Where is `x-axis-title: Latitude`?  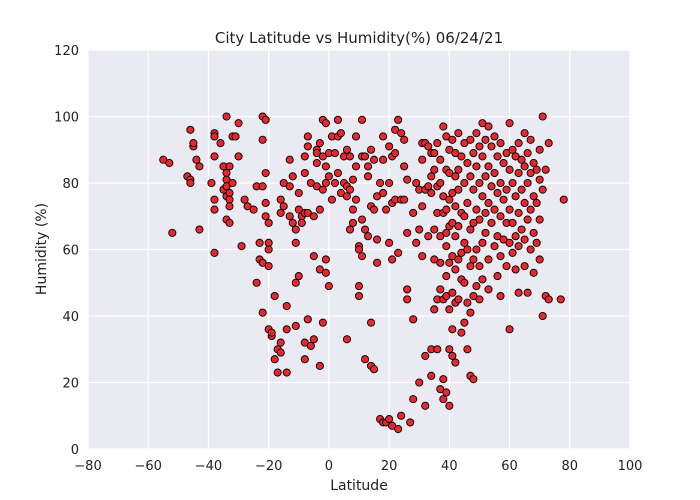 x-axis-title: Latitude is located at coordinates (359, 486).